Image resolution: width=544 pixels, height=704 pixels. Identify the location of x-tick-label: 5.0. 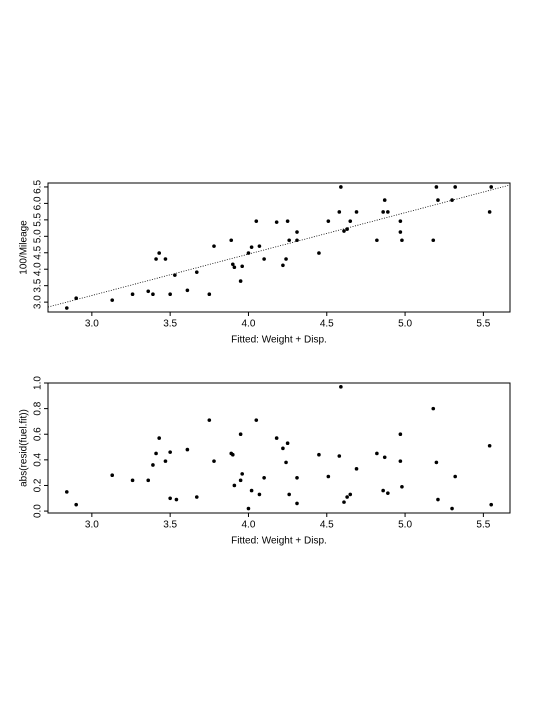
(405, 525).